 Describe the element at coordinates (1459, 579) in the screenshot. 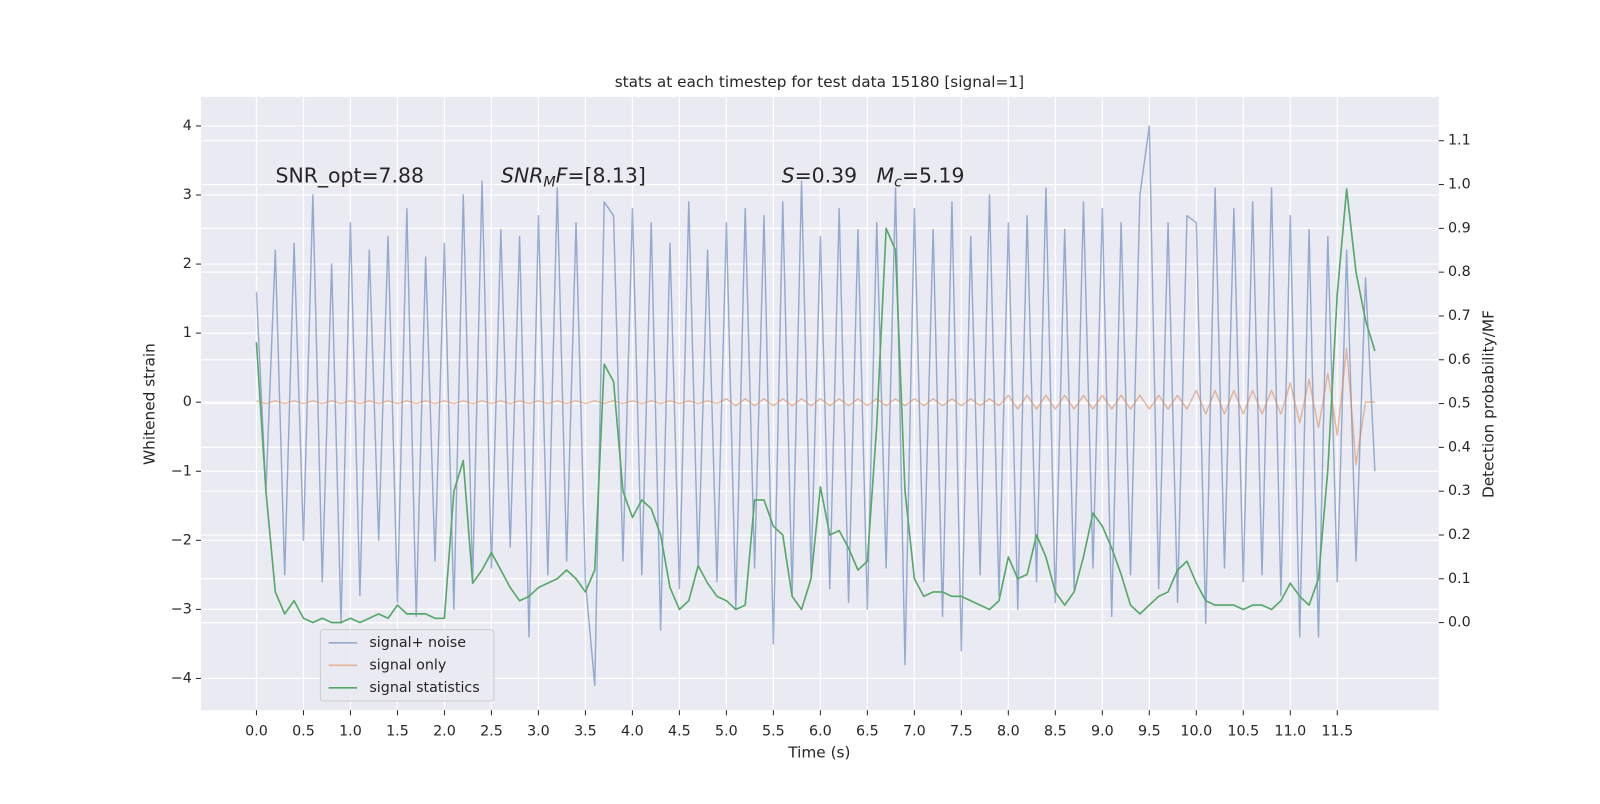

I see `y2-tick-label: 0.1` at that location.